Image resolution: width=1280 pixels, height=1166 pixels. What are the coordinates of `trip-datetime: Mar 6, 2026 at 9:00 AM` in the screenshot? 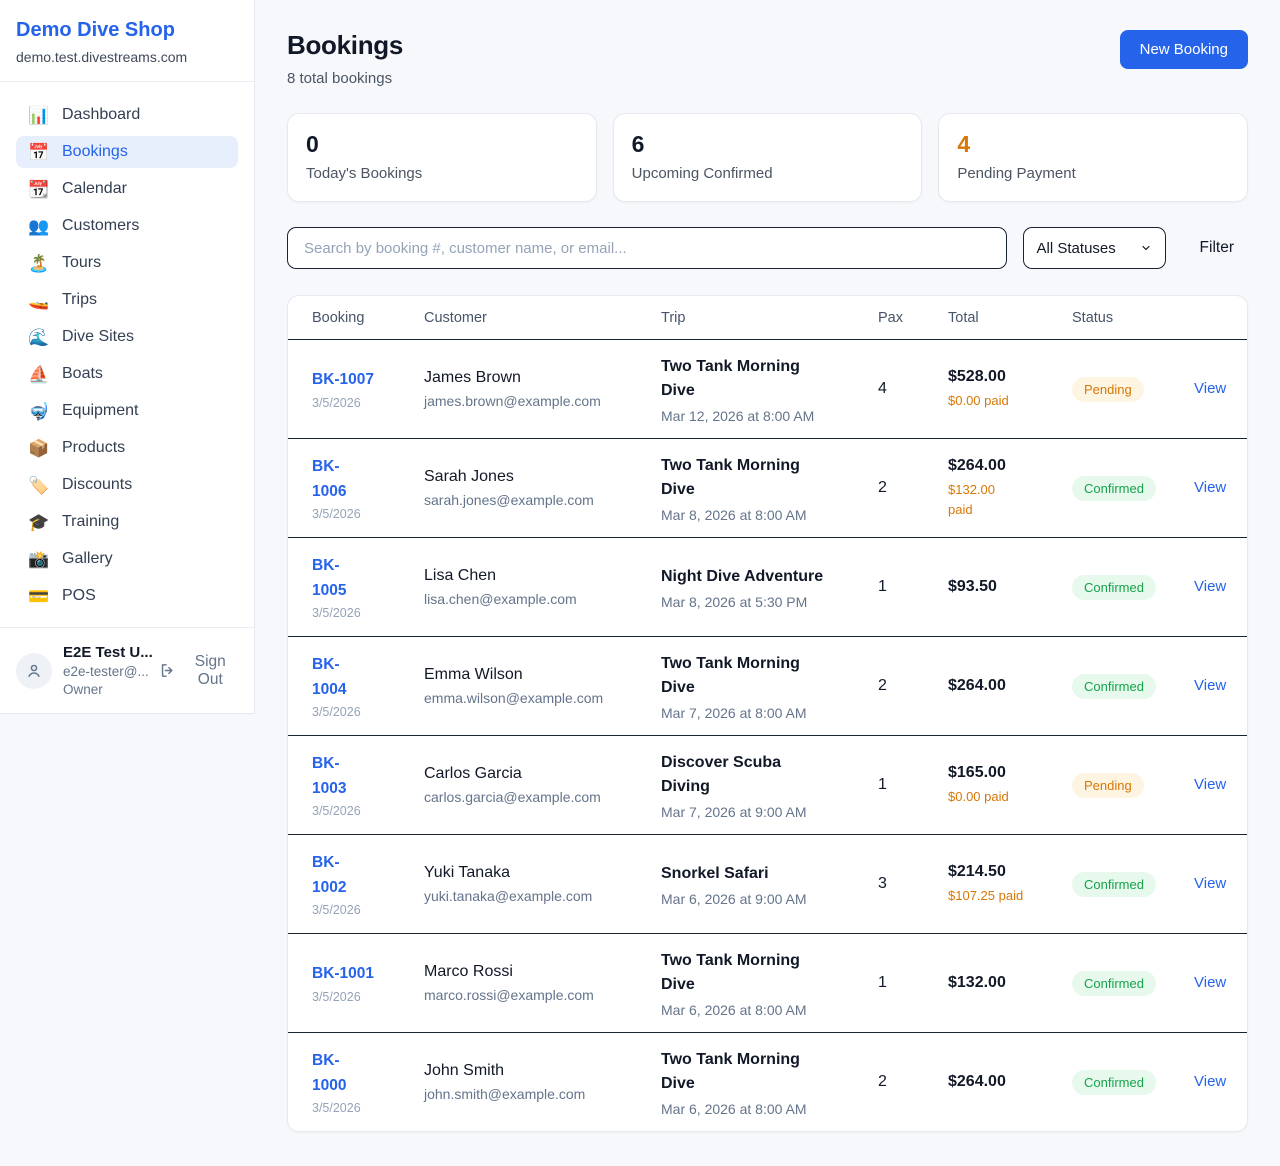 It's located at (734, 898).